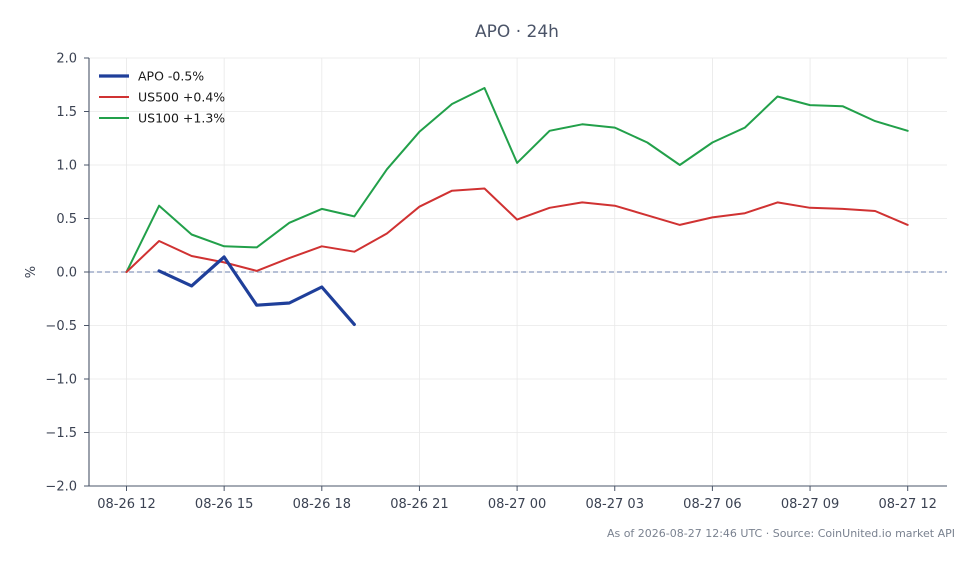 The width and height of the screenshot is (979, 564). I want to click on y-tick-label: 2.0, so click(66, 59).